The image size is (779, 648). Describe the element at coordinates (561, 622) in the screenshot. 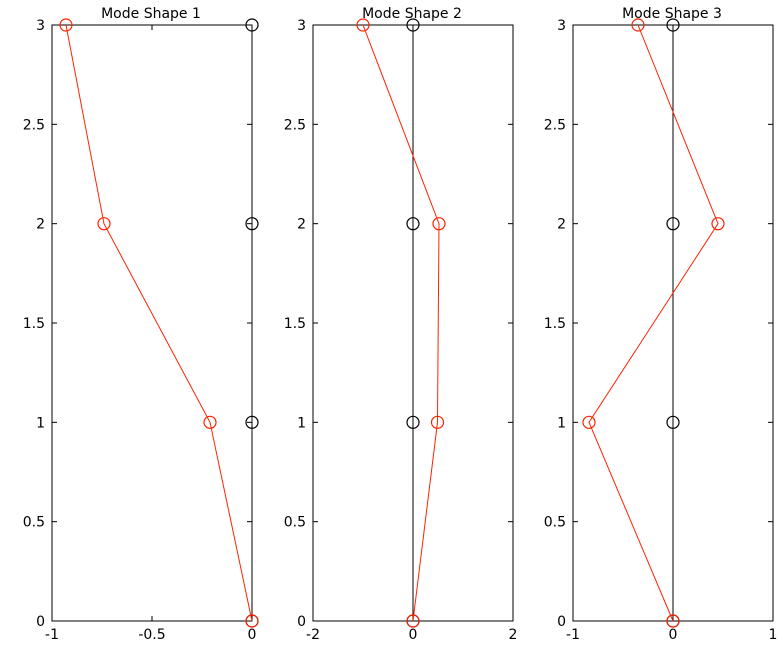

I see `mode-shape-3-ytick-label: 0` at that location.